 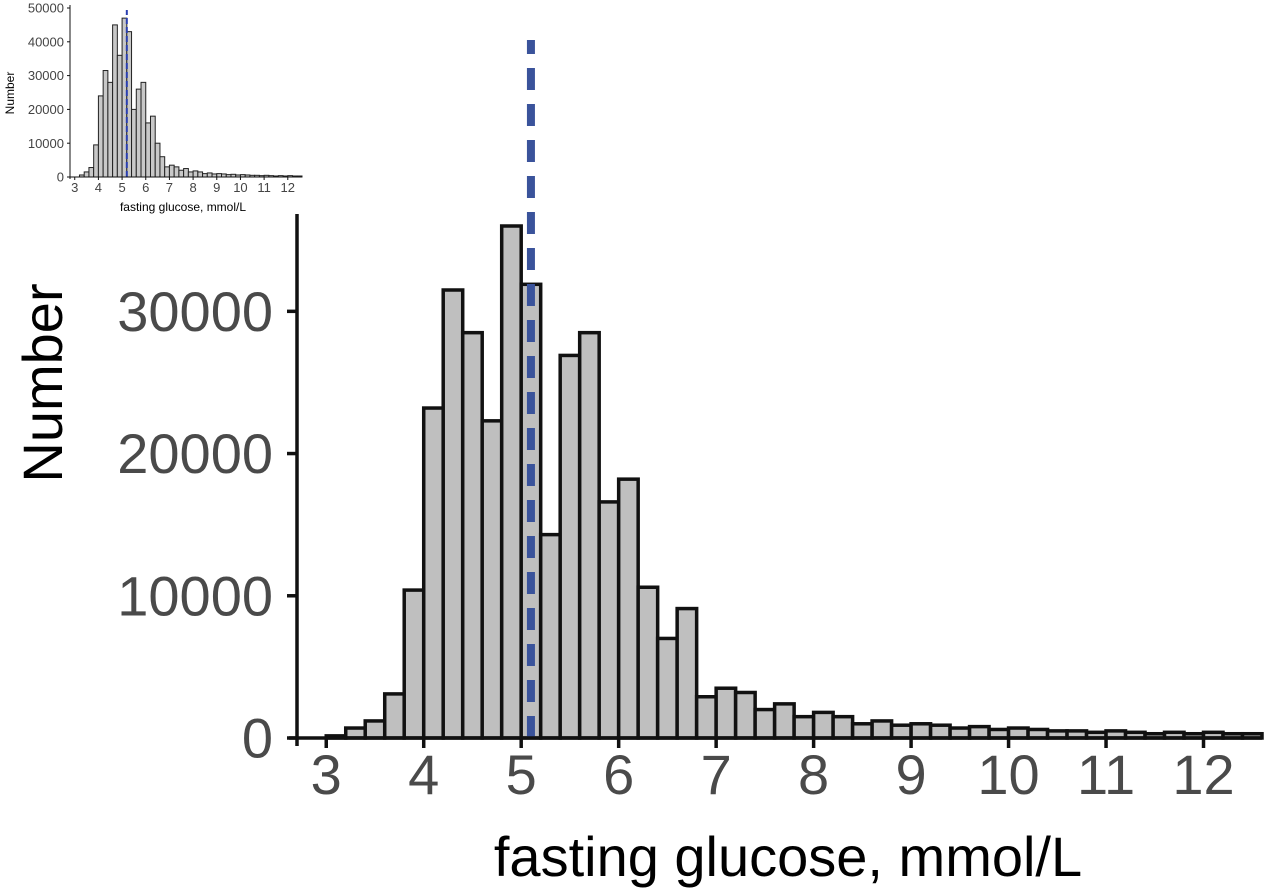 What do you see at coordinates (46, 41) in the screenshot?
I see `y-tick-label: 40000` at bounding box center [46, 41].